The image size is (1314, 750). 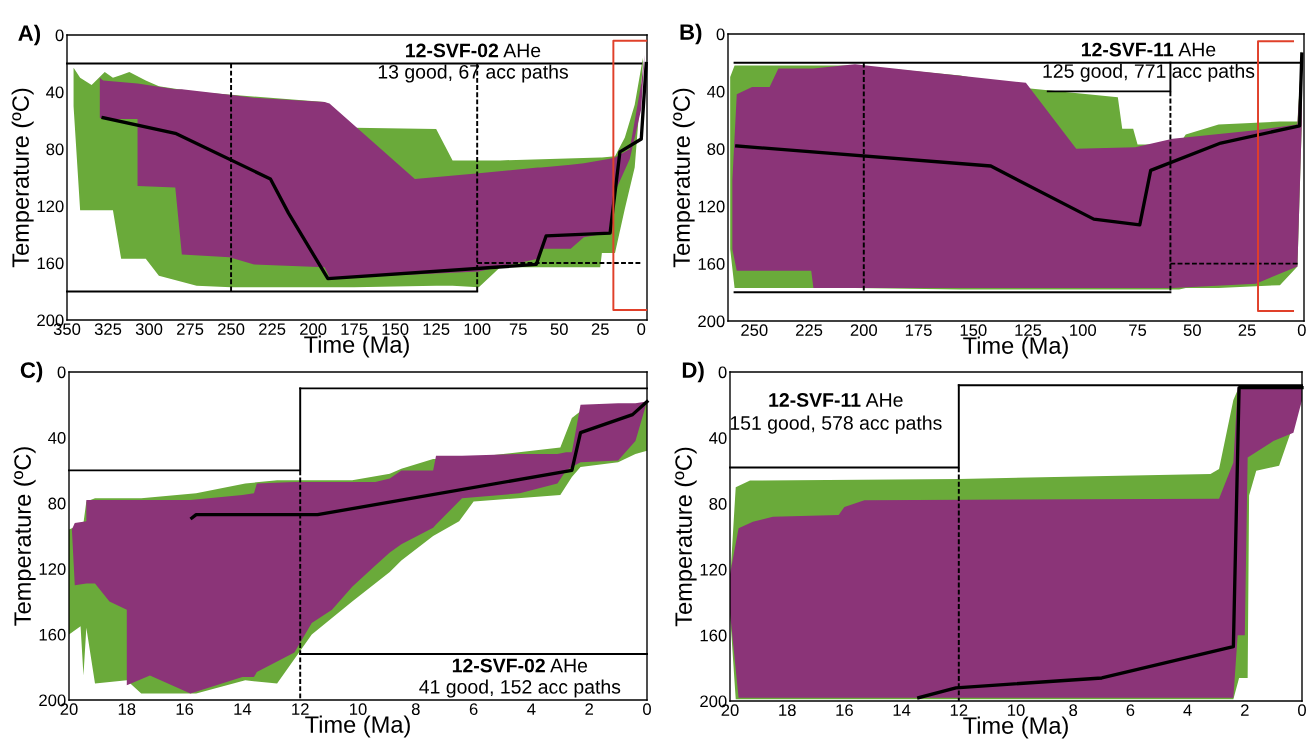 What do you see at coordinates (711, 321) in the screenshot?
I see `y-tick-label: 200` at bounding box center [711, 321].